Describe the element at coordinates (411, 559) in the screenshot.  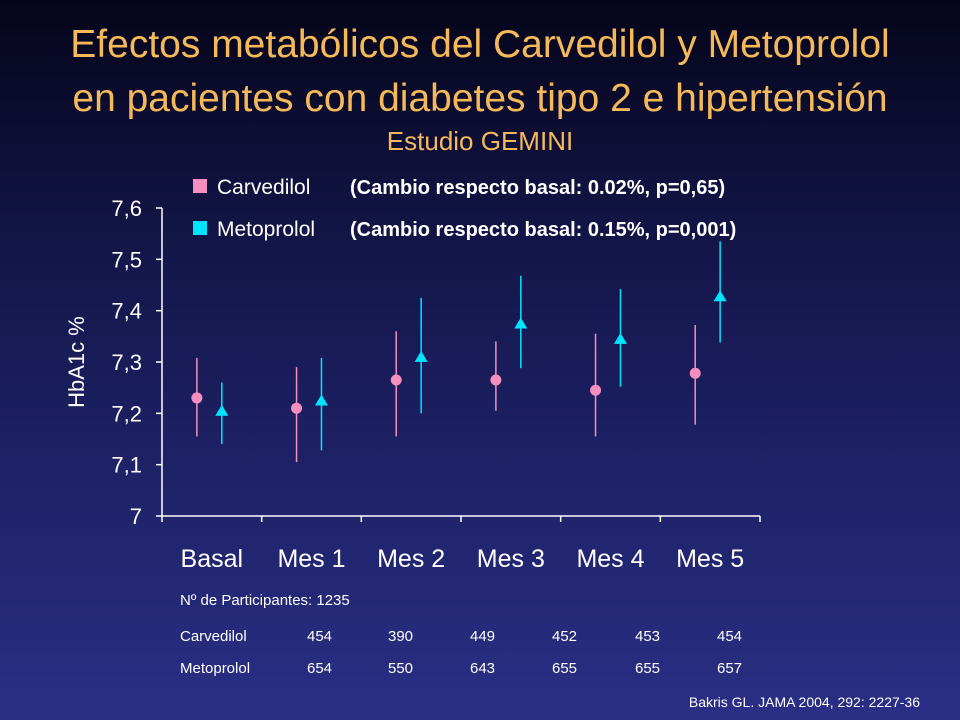
I see `x-tick-label: Mes 2` at that location.